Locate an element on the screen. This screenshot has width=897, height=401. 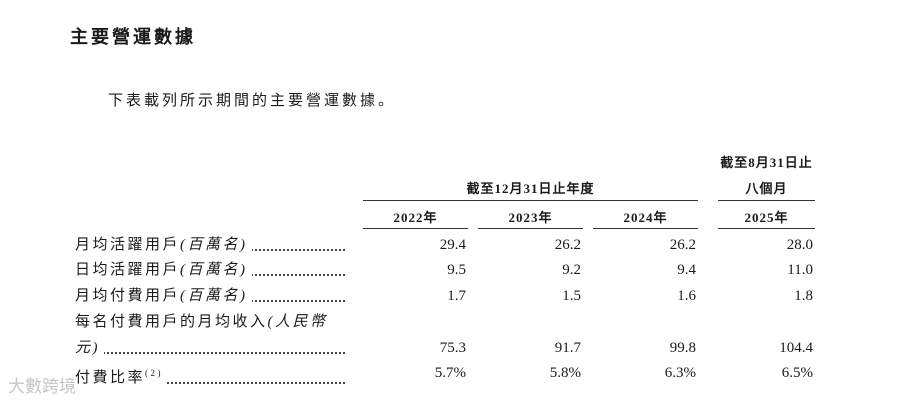
row-label: 月均付費用戶(百萬名) is located at coordinates (210, 296).